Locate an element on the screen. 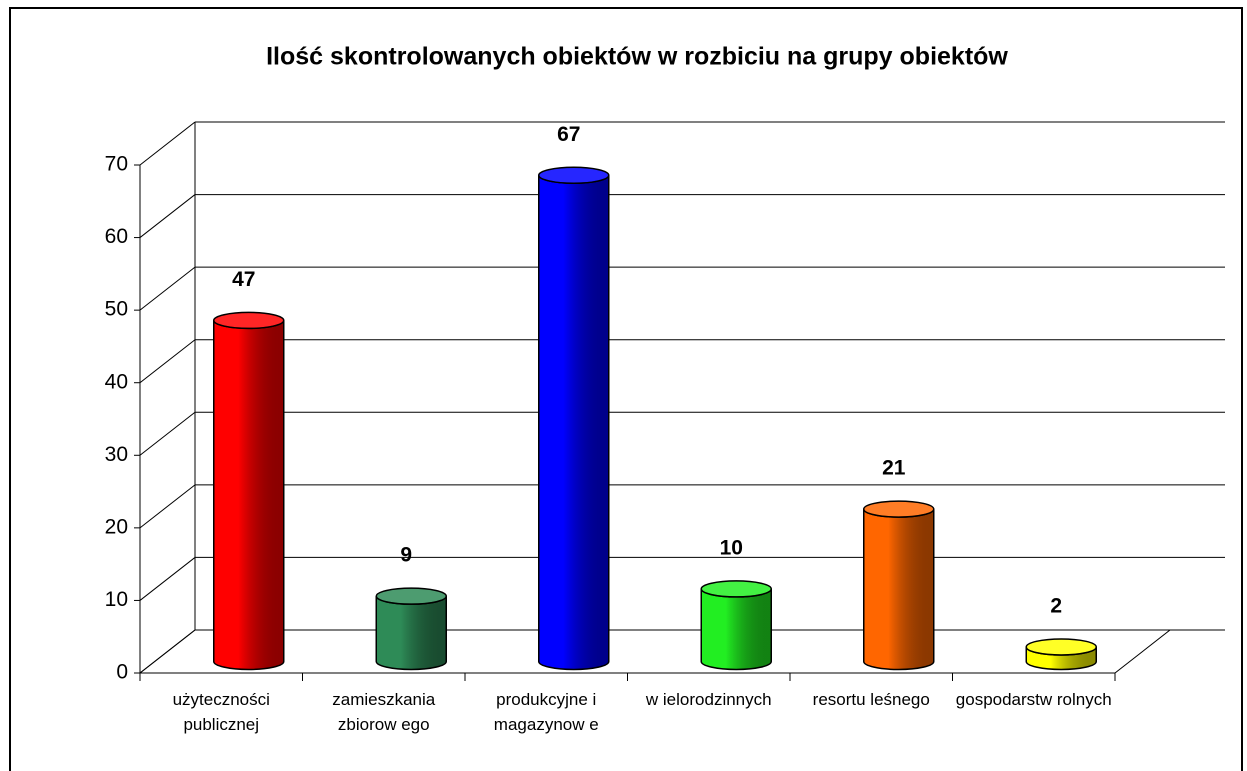  value-label: 47 is located at coordinates (243, 279).